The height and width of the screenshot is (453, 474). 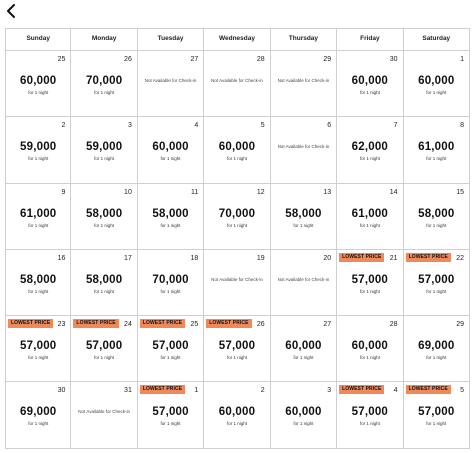 I want to click on day-number: 30, so click(x=393, y=59).